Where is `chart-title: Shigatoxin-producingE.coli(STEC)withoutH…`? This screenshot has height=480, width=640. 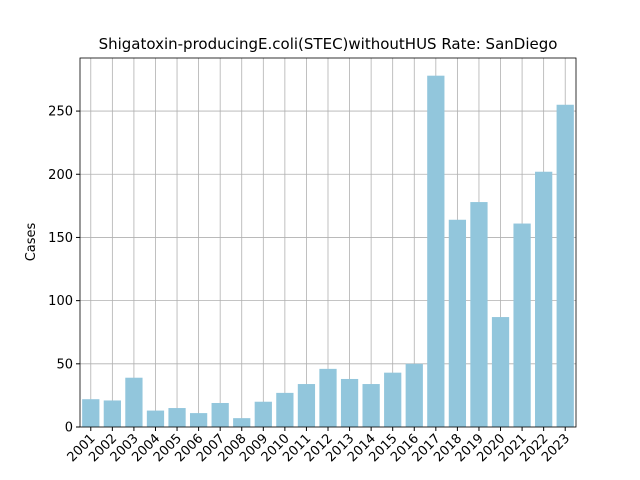 chart-title: Shigatoxin-producingE.coli(STEC)withoutH… is located at coordinates (328, 44).